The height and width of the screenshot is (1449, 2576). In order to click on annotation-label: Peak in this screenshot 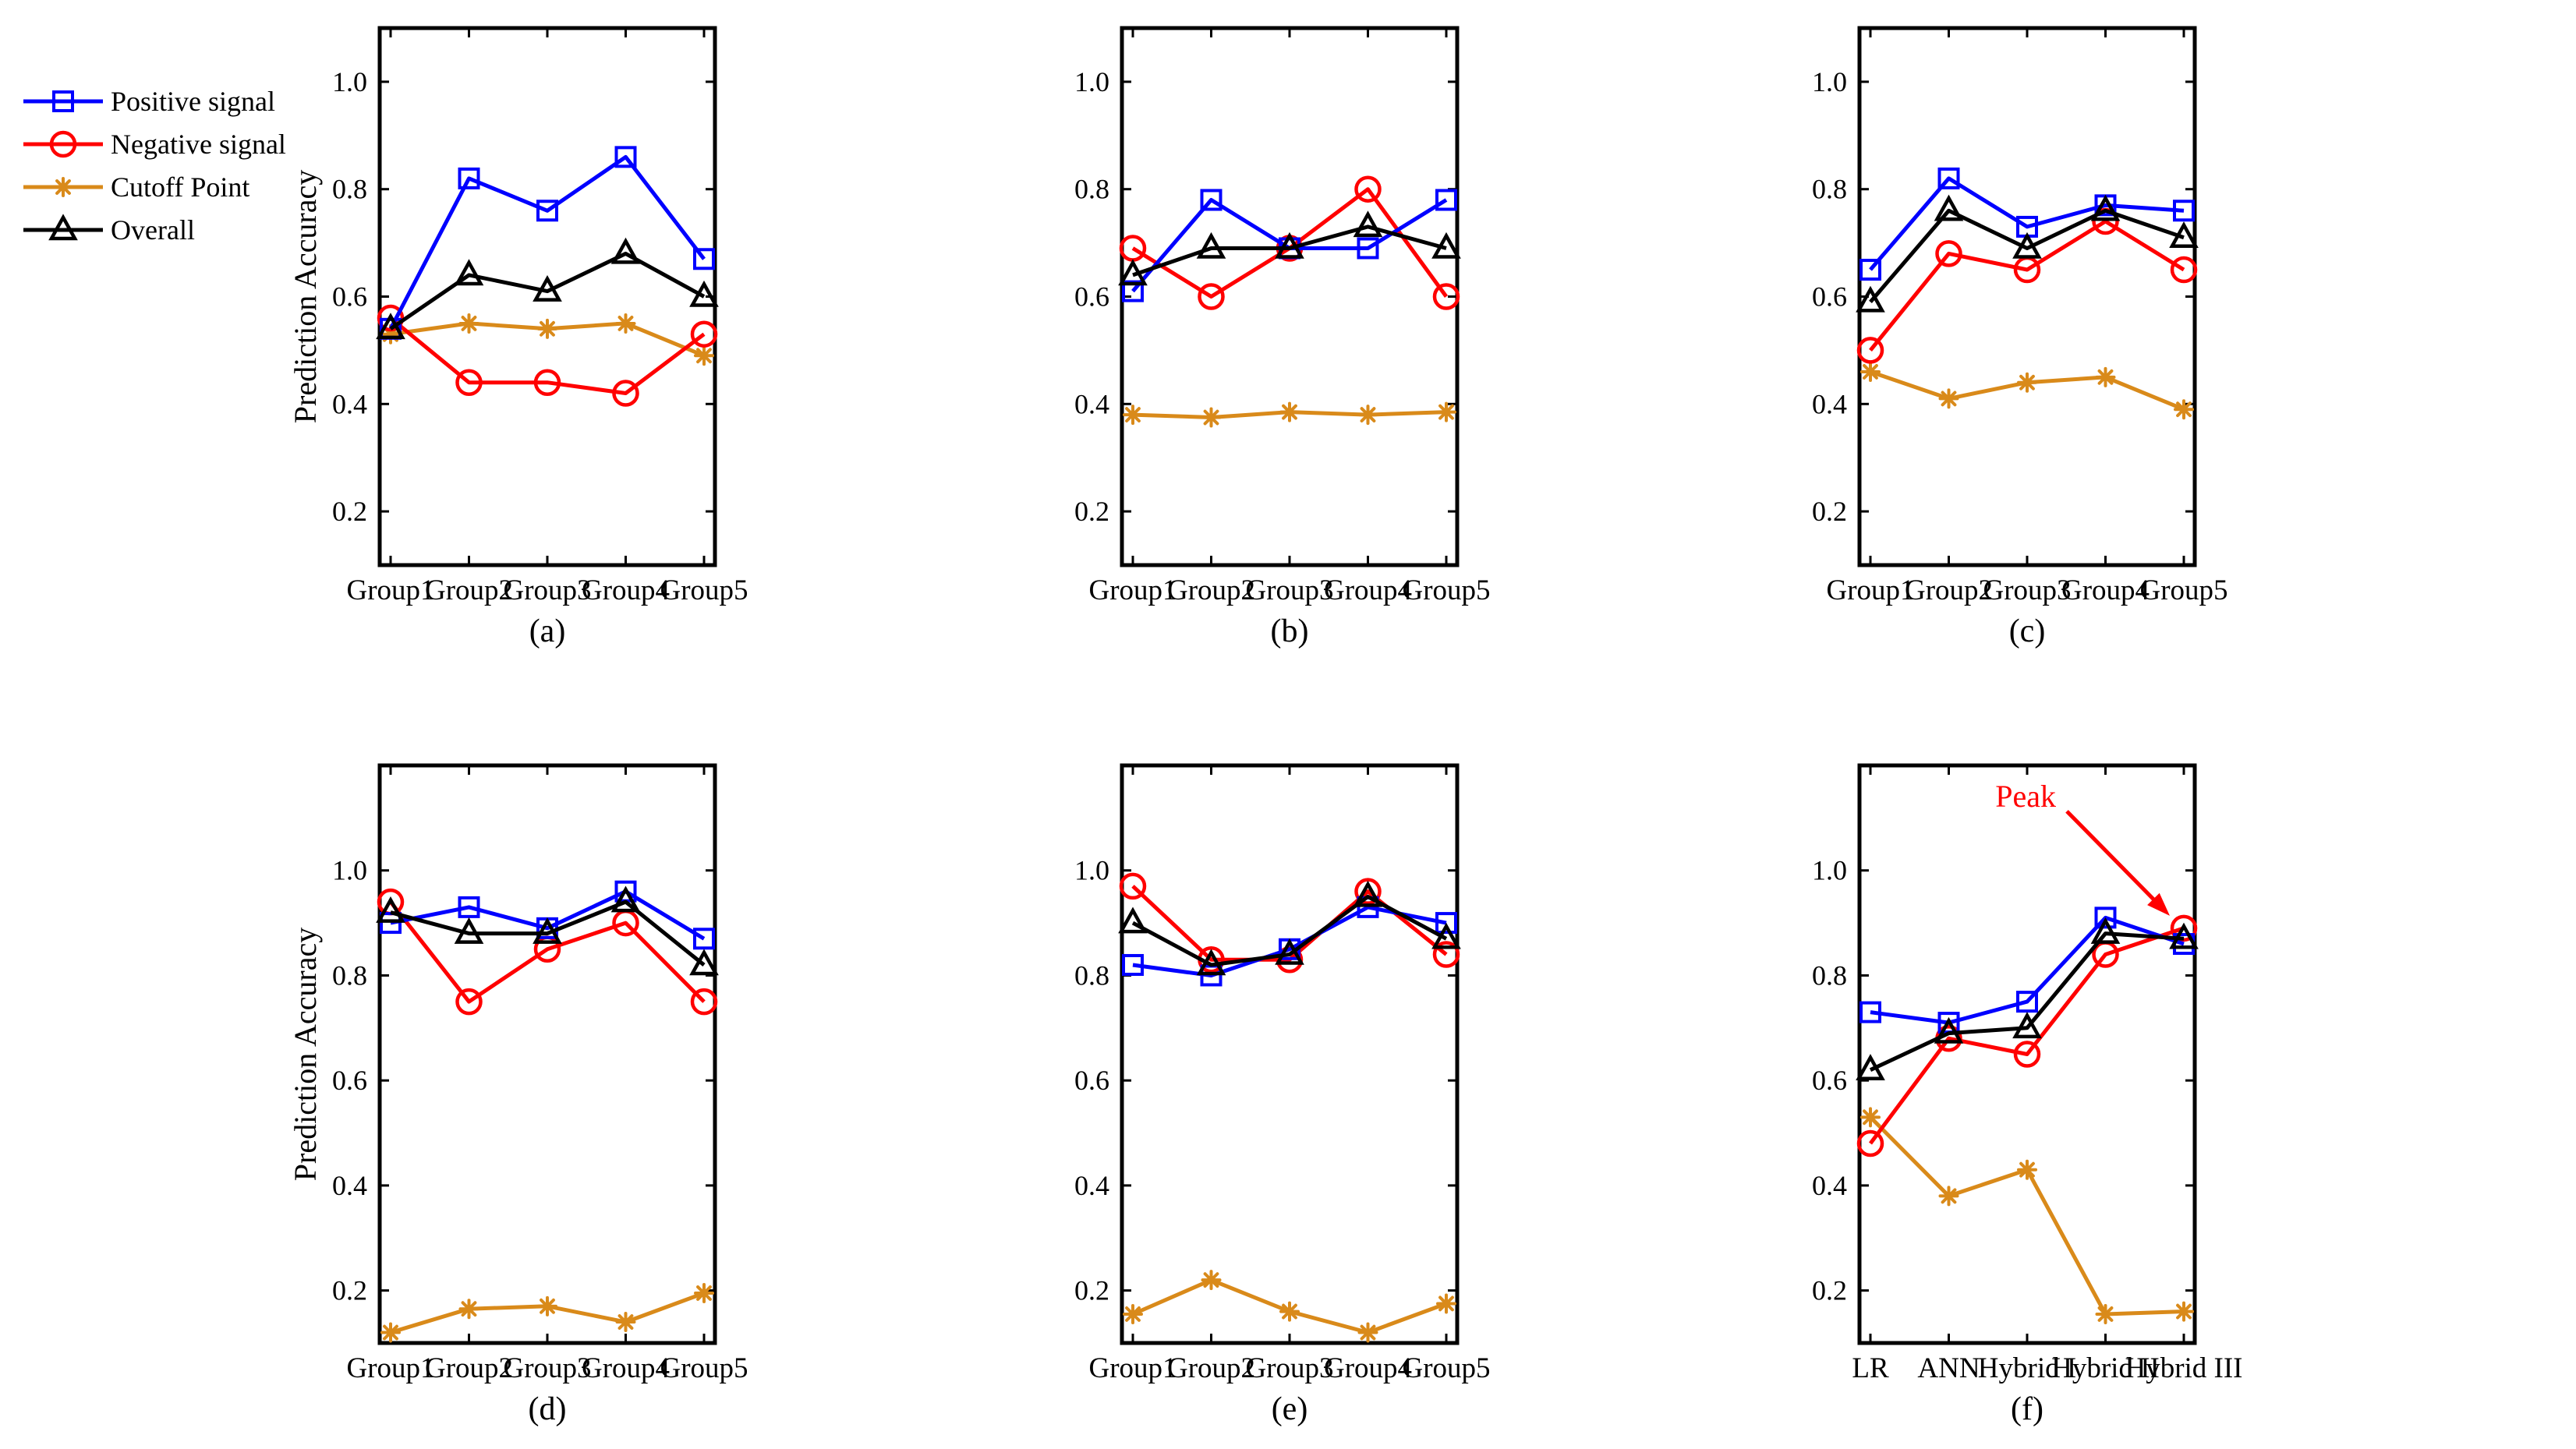, I will do `click(2025, 796)`.